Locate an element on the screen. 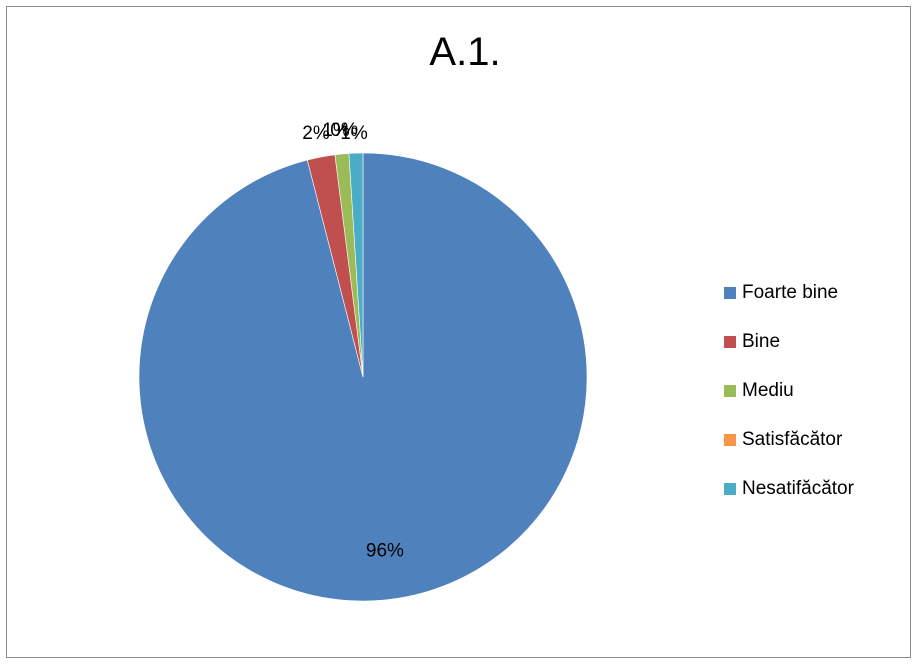  legend-item-nesatifacator: Nesatifăcător is located at coordinates (789, 488).